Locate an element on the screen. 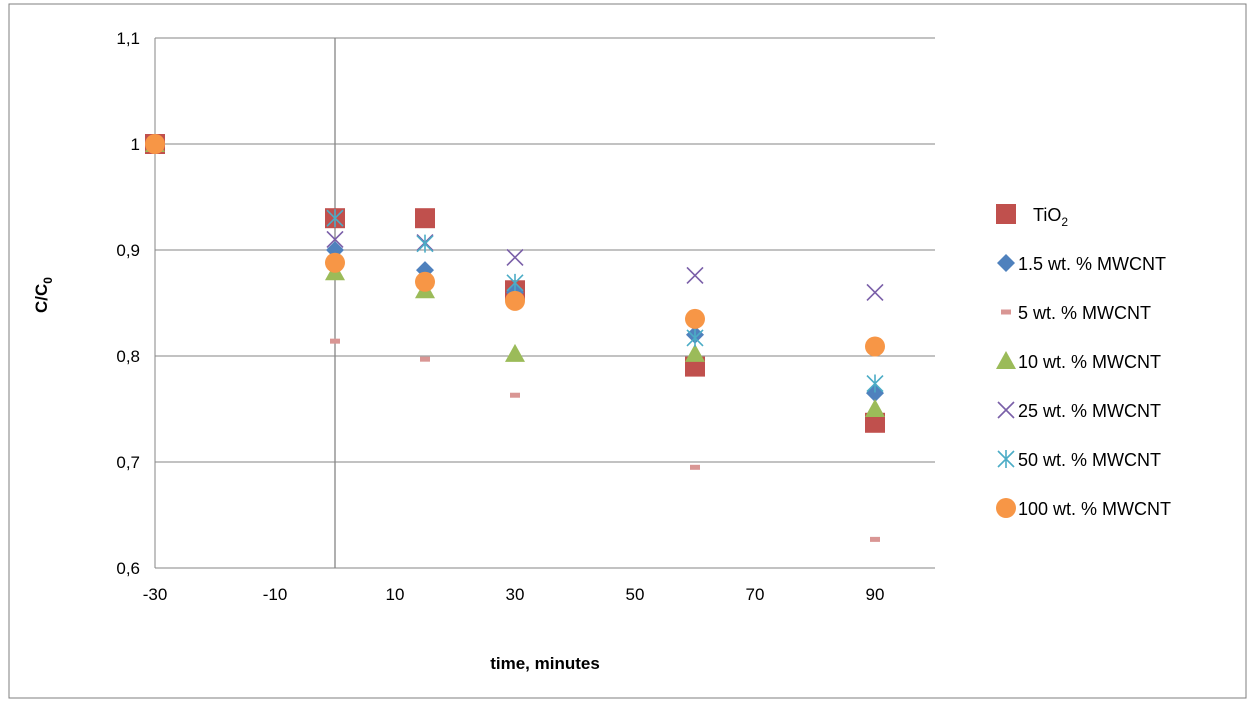 The width and height of the screenshot is (1255, 704). x-axis-title: time, minutes is located at coordinates (545, 663).